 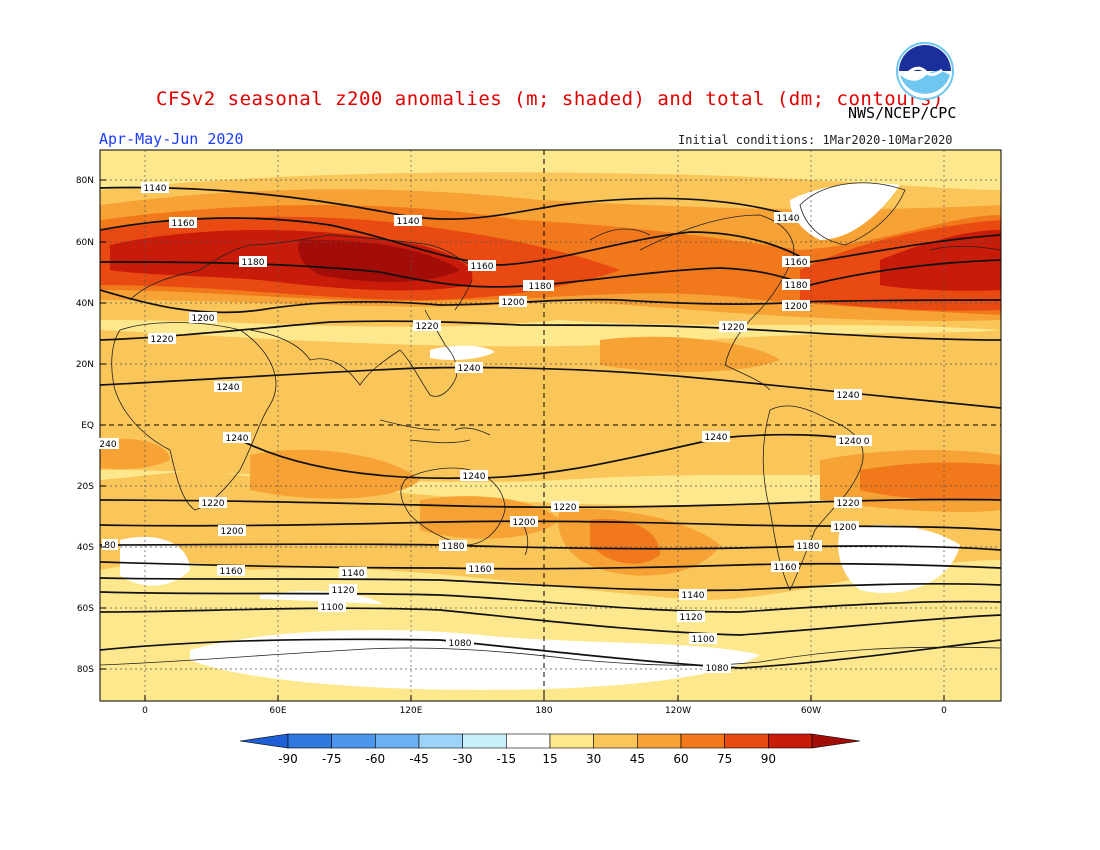 I want to click on contour-label: 1080, so click(x=717, y=668).